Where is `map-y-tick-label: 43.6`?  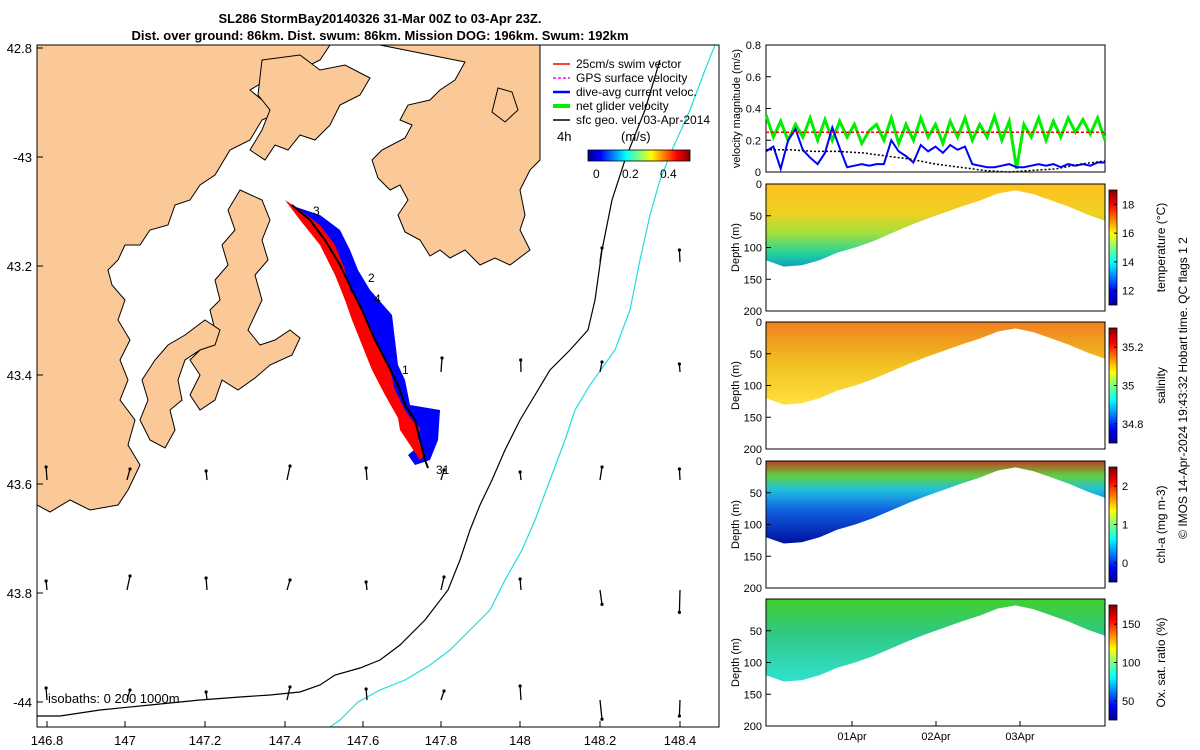
map-y-tick-label: 43.6 is located at coordinates (19, 484).